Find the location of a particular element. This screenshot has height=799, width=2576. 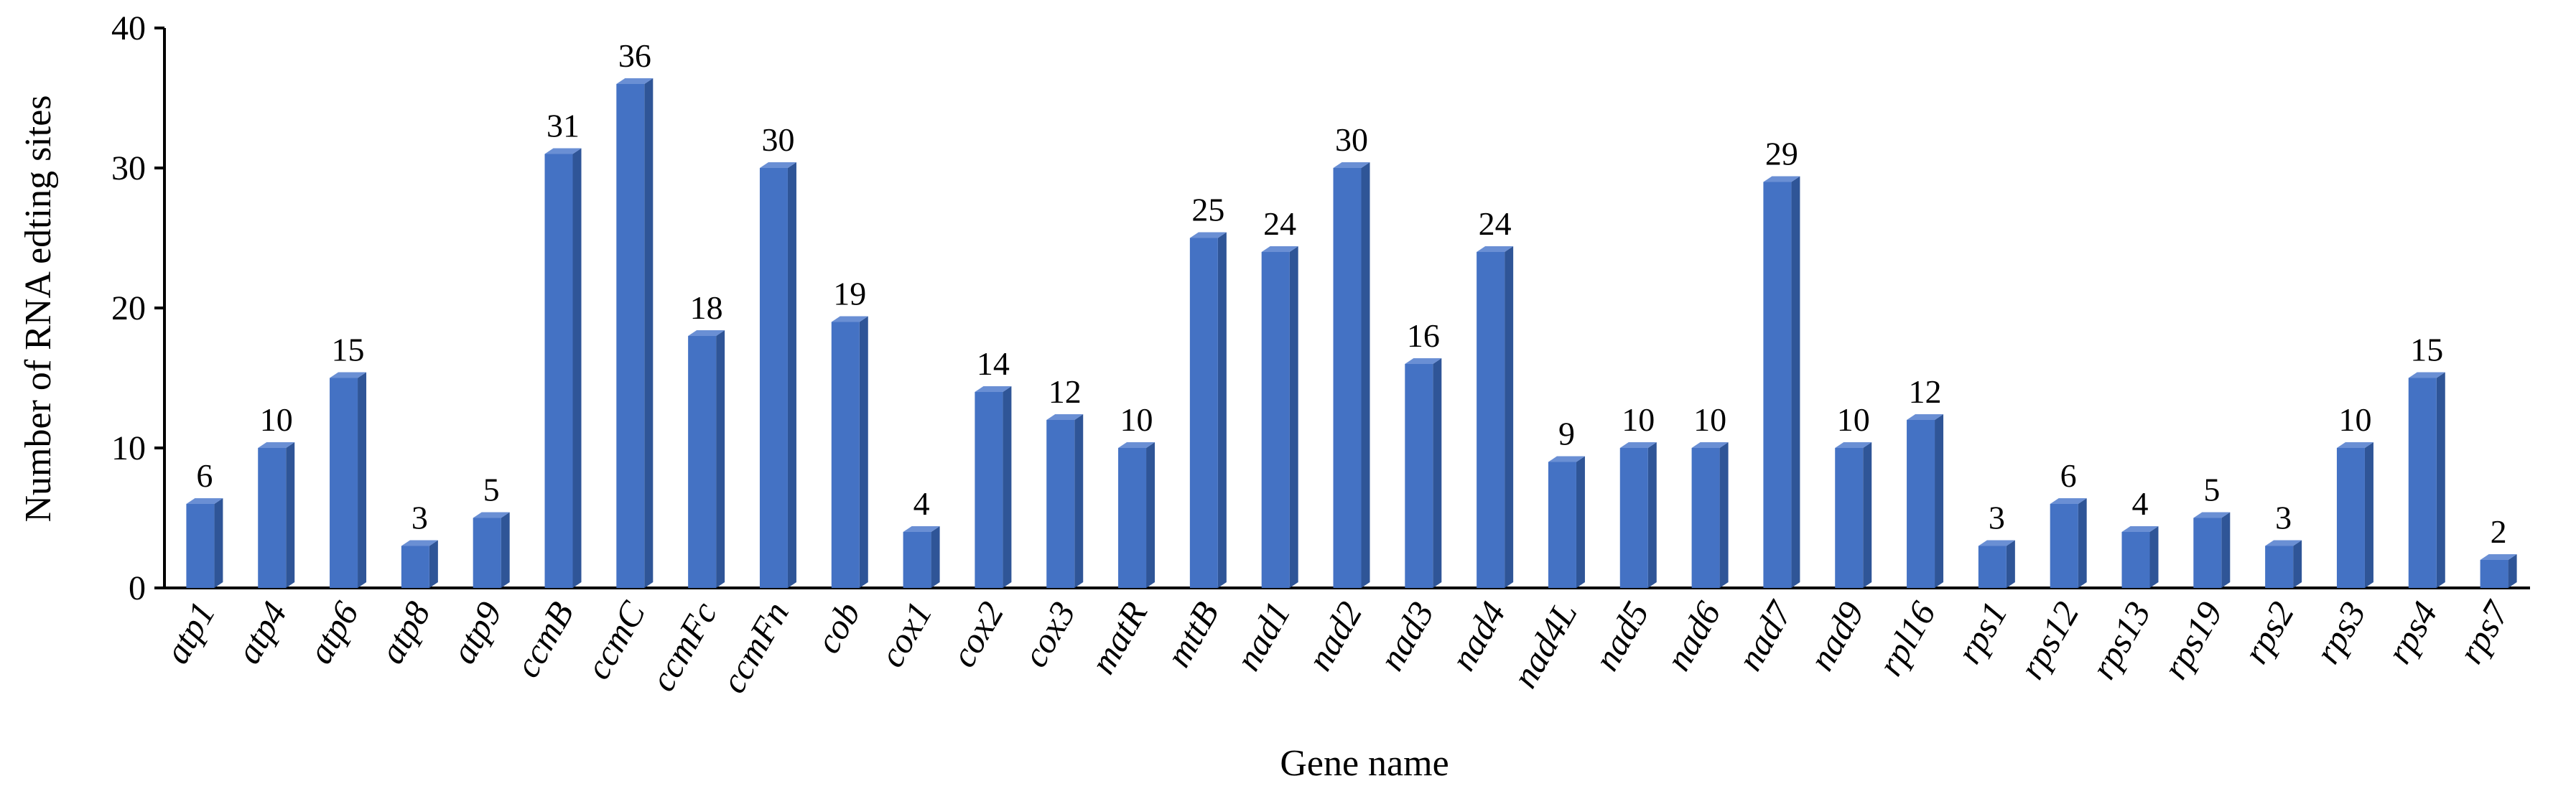

value-label: 19 is located at coordinates (849, 294).